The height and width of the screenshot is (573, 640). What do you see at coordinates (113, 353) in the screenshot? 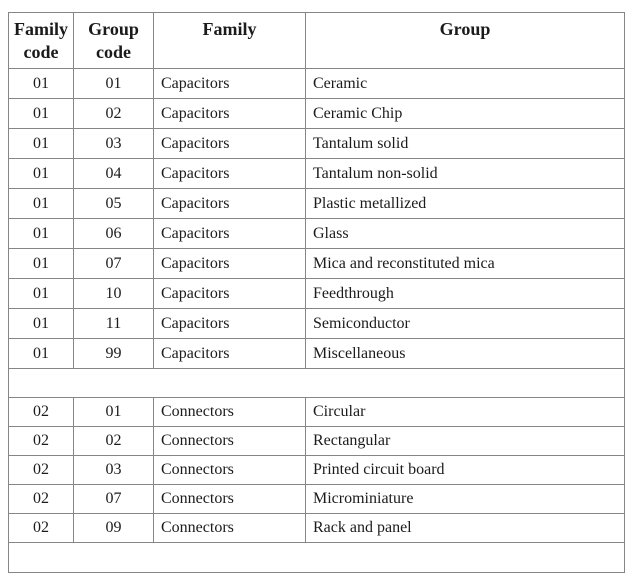
I see `cell-group-code: 99` at bounding box center [113, 353].